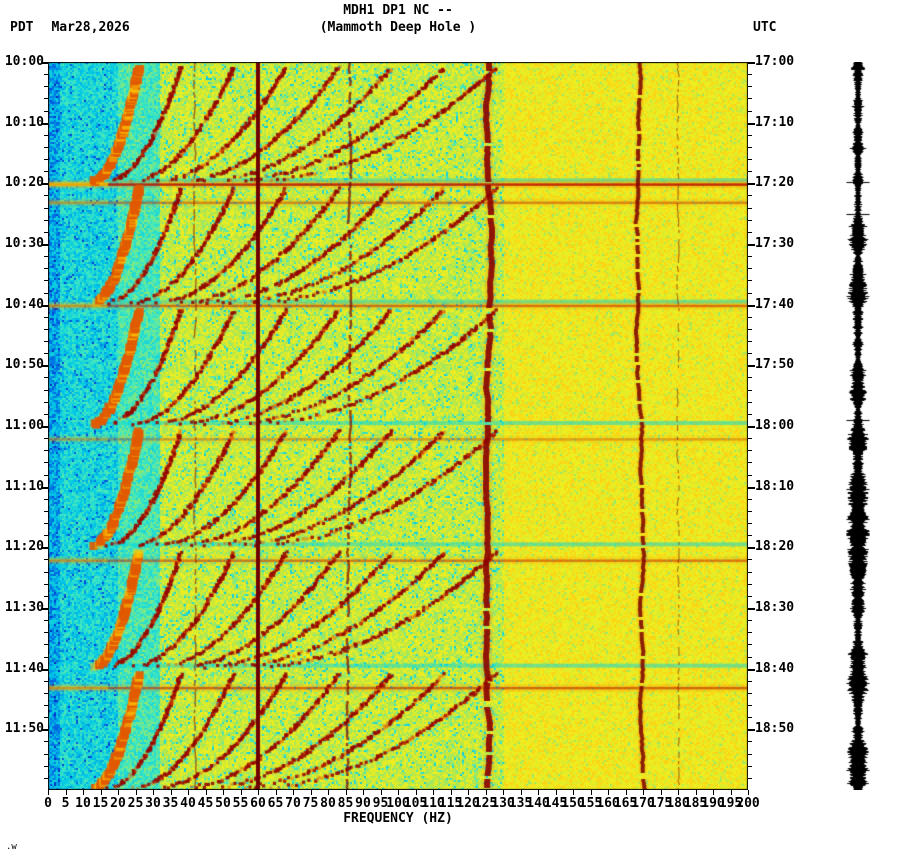 The image size is (902, 864). What do you see at coordinates (503, 803) in the screenshot?
I see `freq-tick-label: 130` at bounding box center [503, 803].